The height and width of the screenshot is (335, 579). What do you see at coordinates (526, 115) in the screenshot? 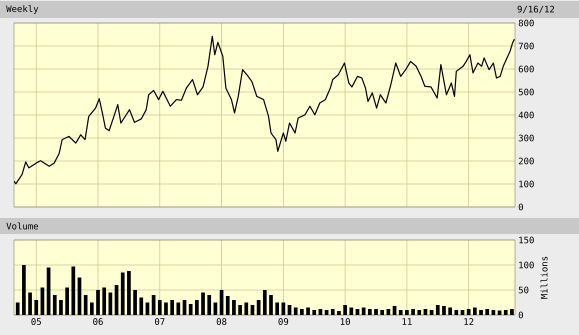
I see `y-tick-label: 400` at bounding box center [526, 115].